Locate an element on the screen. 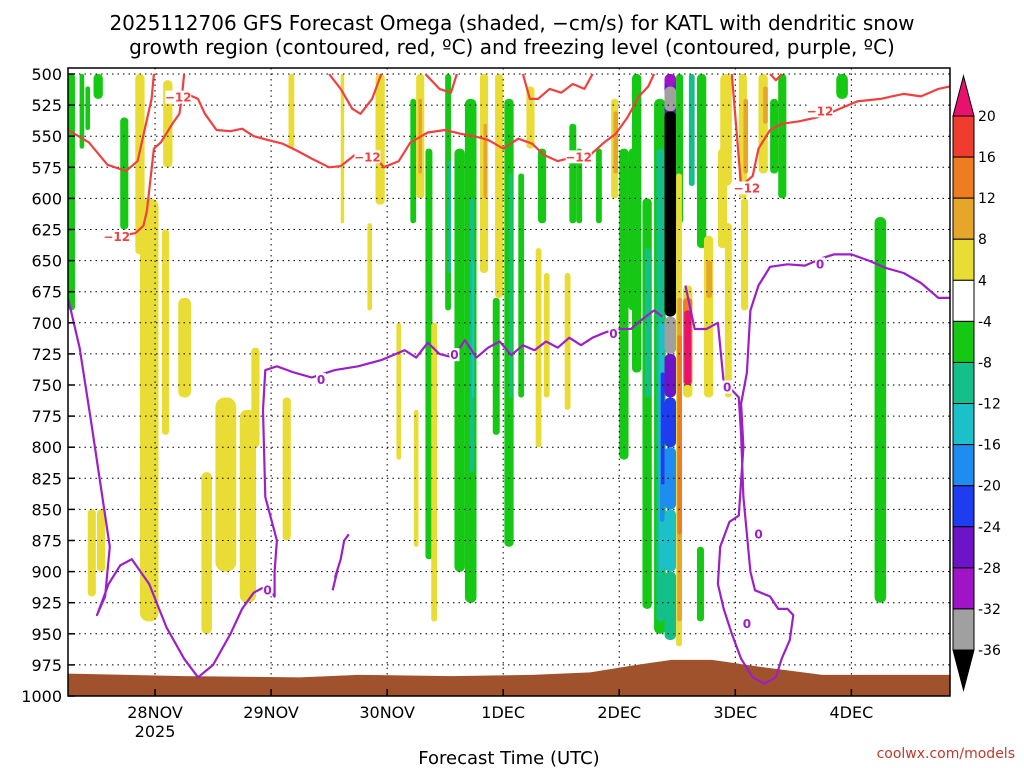 This screenshot has height=768, width=1024. colorbar-label: 20 is located at coordinates (987, 117).